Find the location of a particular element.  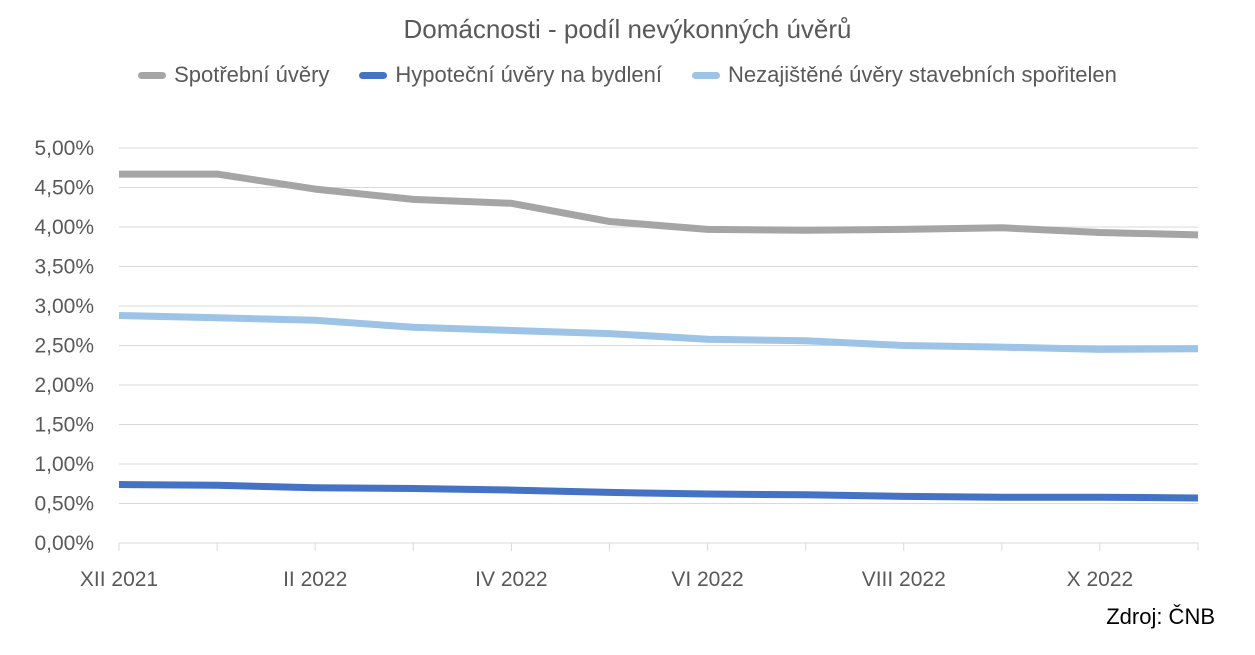

legend-swatch-building-savings is located at coordinates (706, 75).